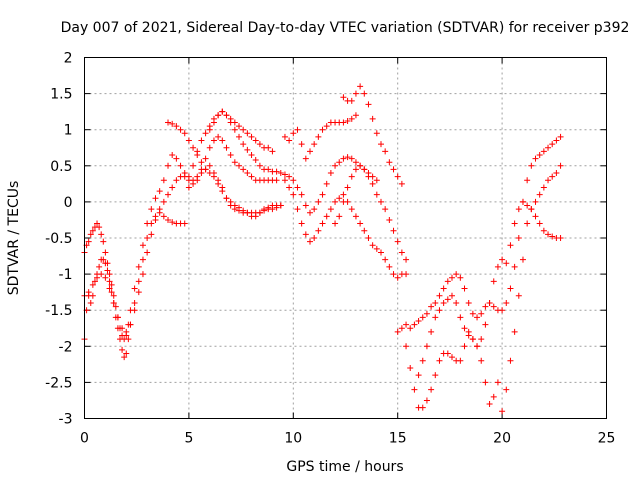  What do you see at coordinates (66, 275) in the screenshot?
I see `y-tick-label: -1` at bounding box center [66, 275].